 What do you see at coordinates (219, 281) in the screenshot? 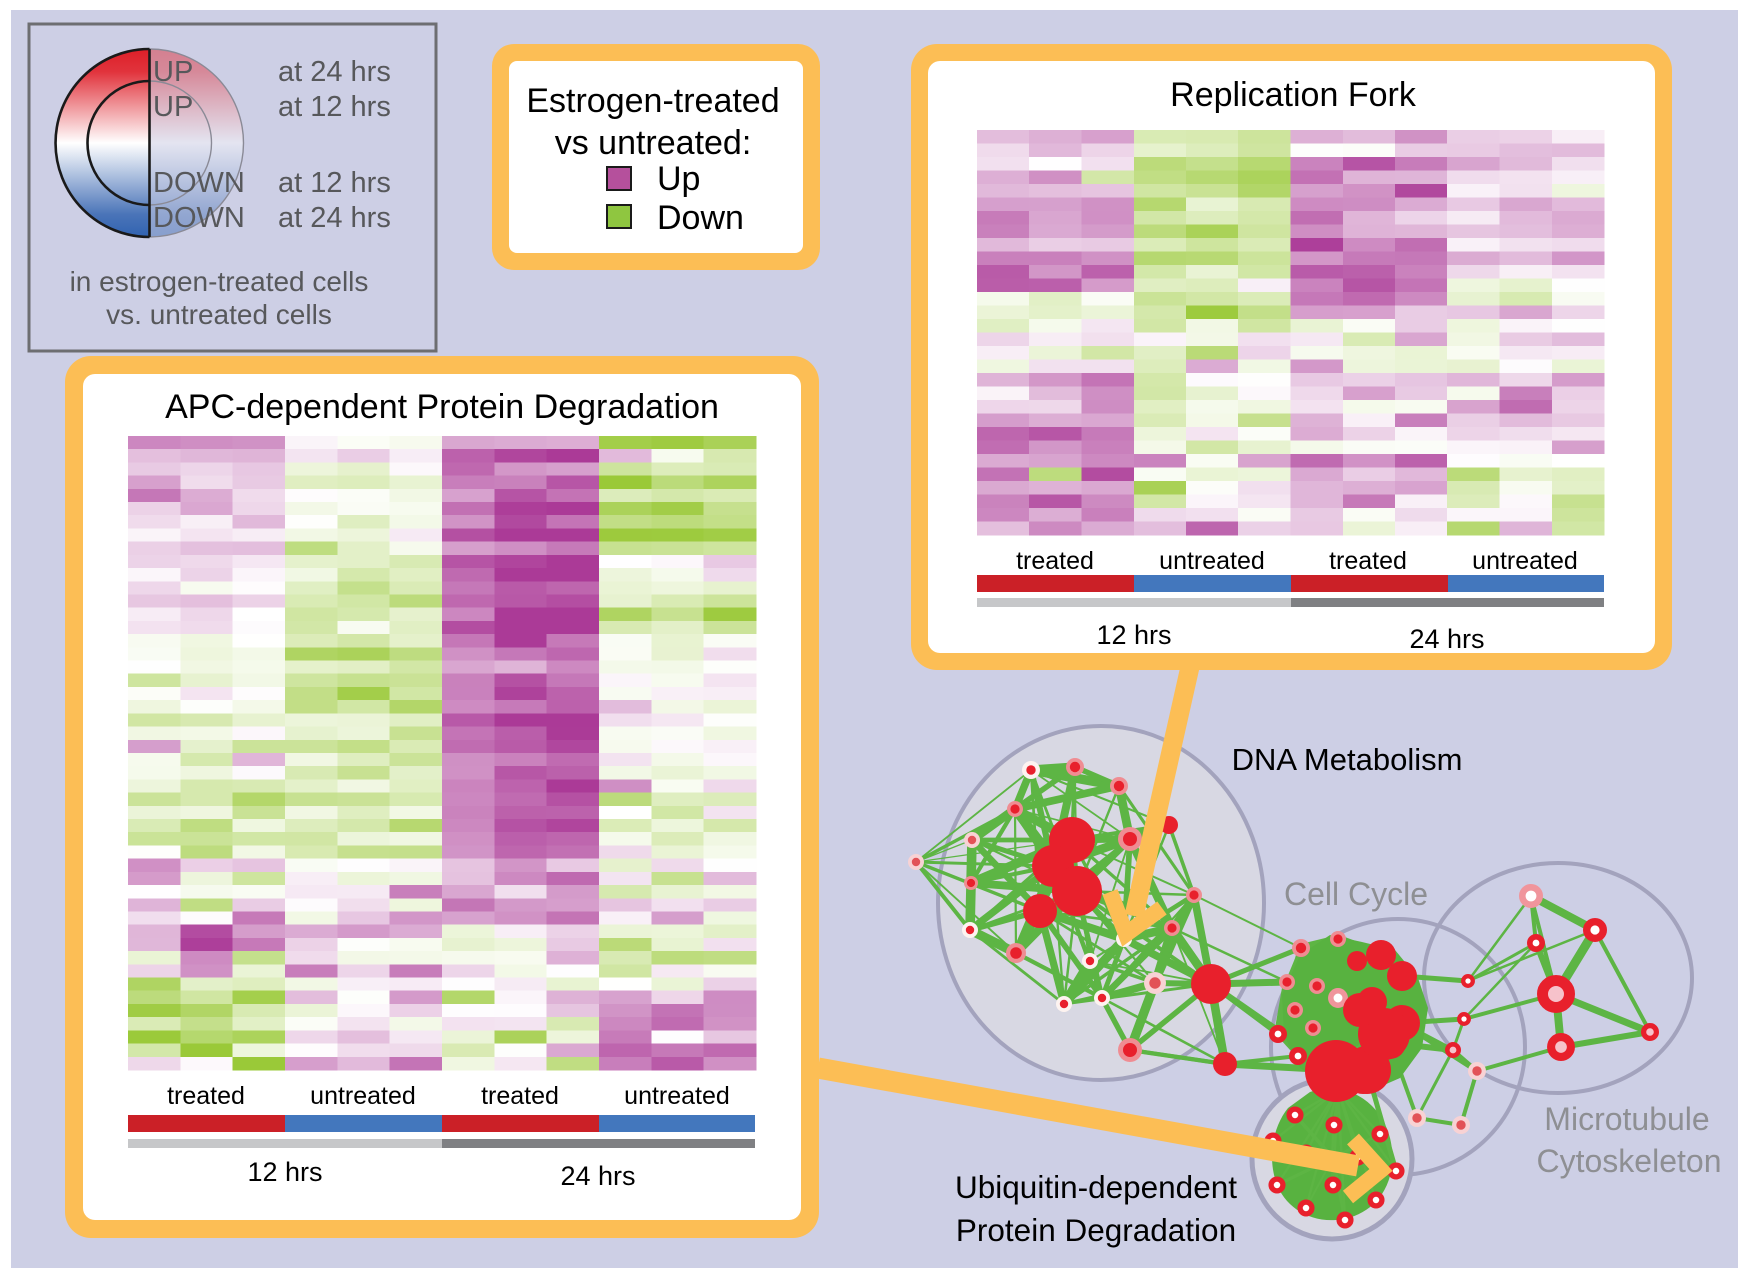
I see `svg-text: in estrogen-treated cells` at bounding box center [219, 281].